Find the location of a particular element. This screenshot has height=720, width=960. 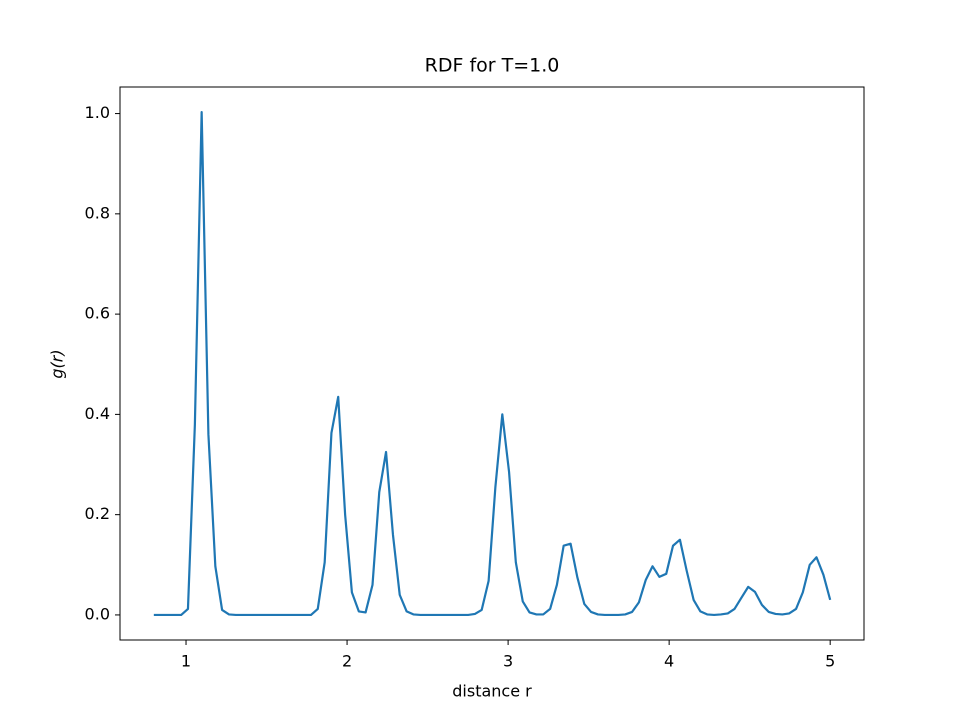

x-tick-label: 4 is located at coordinates (669, 661).